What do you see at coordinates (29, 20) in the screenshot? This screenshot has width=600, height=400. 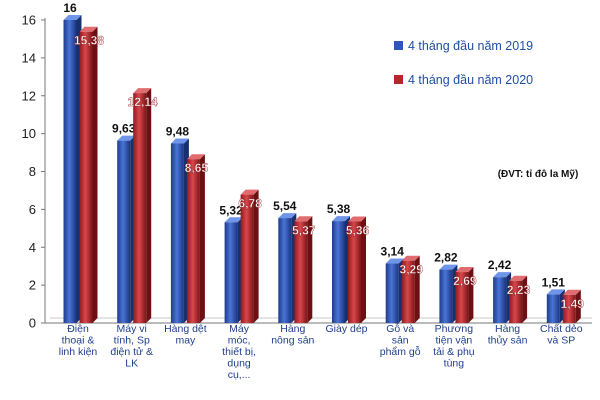 I see `y-tick-label: 16` at bounding box center [29, 20].